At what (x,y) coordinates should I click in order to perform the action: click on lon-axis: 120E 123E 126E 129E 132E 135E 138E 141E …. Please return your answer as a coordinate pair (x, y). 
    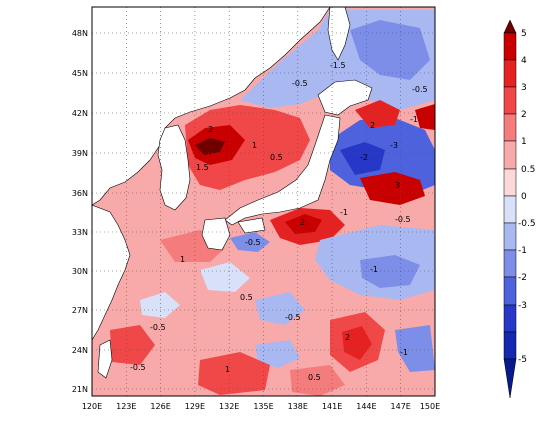
    Looking at the image, I should click on (261, 406).